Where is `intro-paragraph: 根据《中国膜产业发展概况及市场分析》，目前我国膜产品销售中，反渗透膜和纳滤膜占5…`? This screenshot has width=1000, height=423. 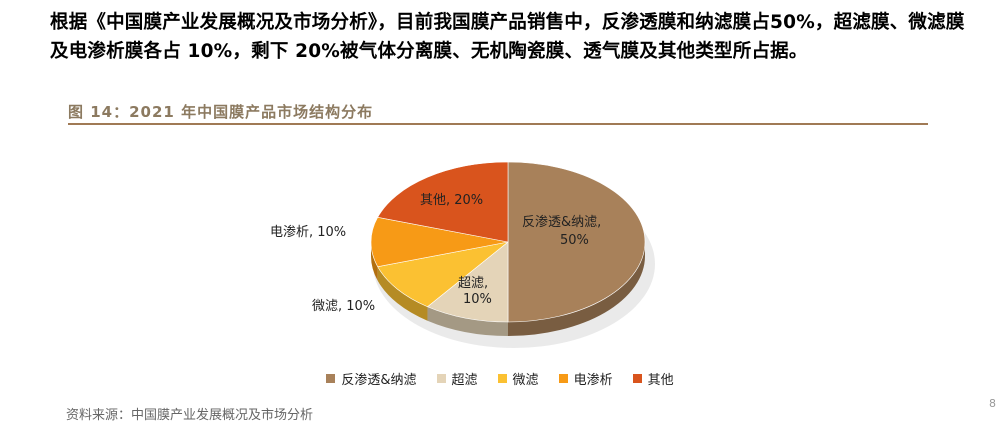
intro-paragraph: 根据《中国膜产业发展概况及市场分析》，目前我国膜产品销售中，反渗透膜和纳滤膜占5… is located at coordinates (507, 37).